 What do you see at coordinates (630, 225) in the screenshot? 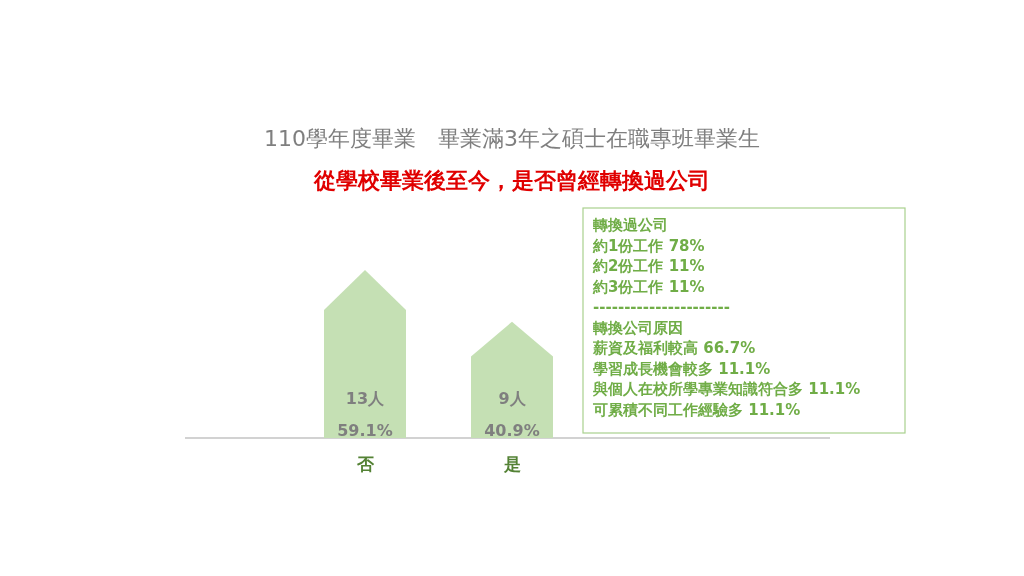
I see `annotation: 轉換過公司` at bounding box center [630, 225].